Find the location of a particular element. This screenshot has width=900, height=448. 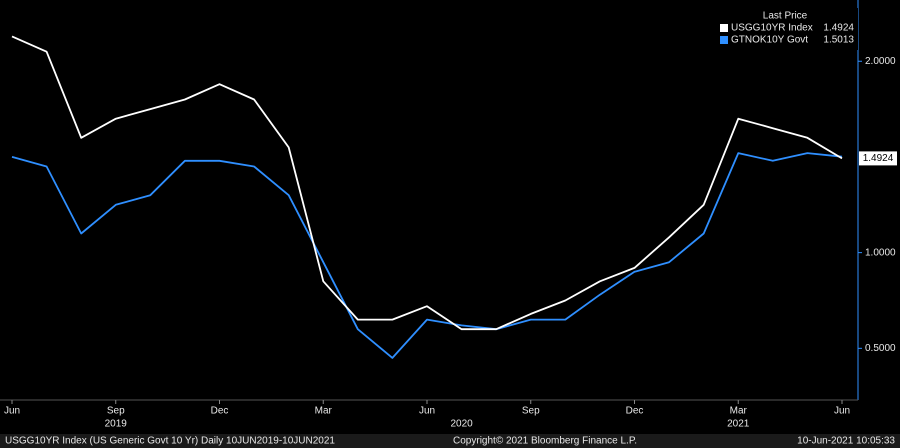

legend-label: GTNOK10Y Govt is located at coordinates (769, 40).